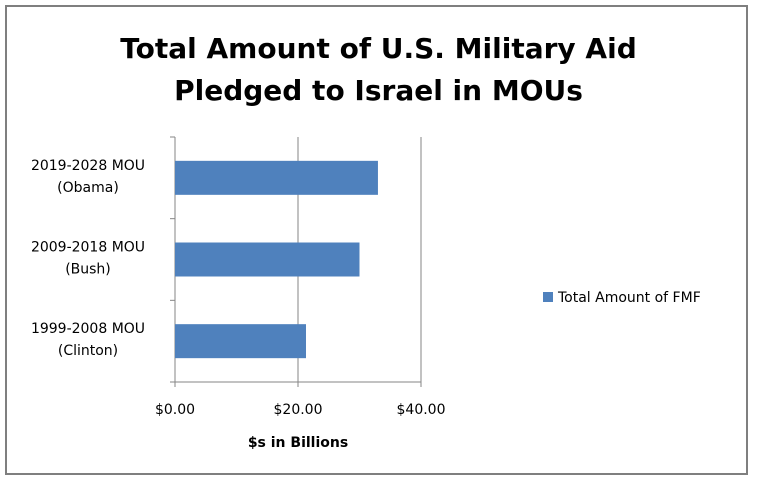  Describe the element at coordinates (629, 298) in the screenshot. I see `legend-label: Total Amount of FMF` at that location.